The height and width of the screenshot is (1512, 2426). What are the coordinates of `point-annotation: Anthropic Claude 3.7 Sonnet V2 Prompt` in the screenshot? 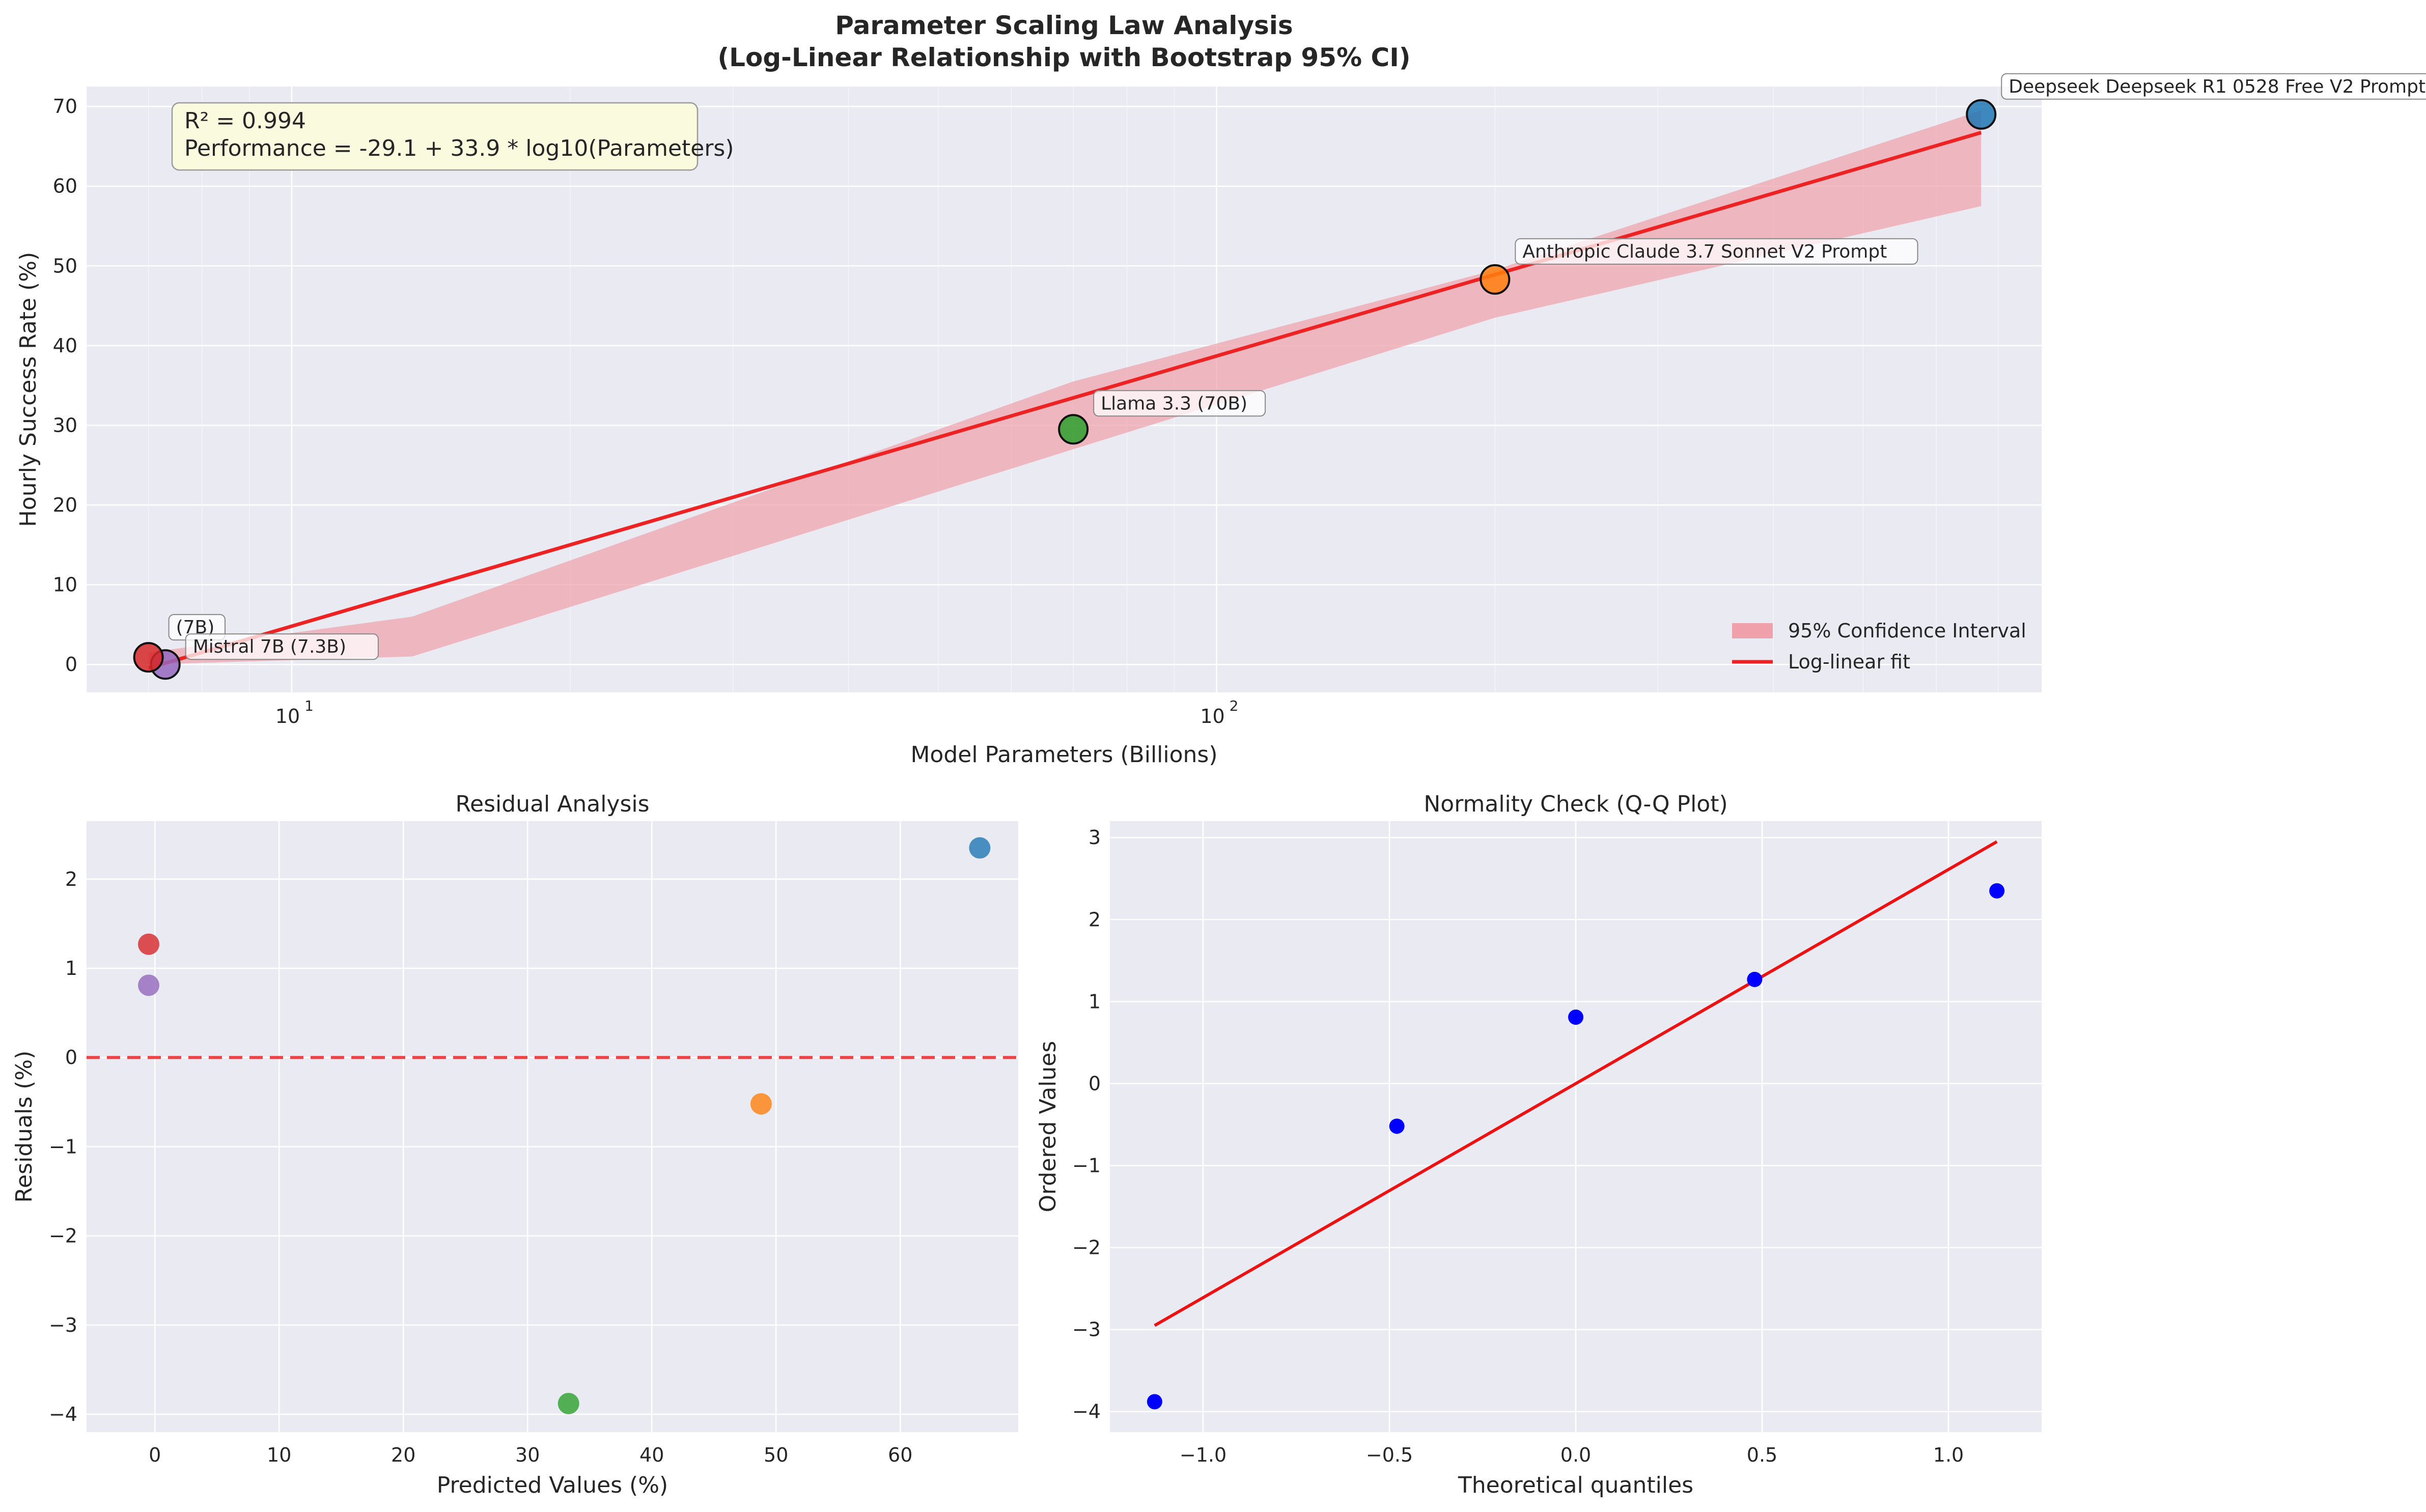 It's located at (1716, 251).